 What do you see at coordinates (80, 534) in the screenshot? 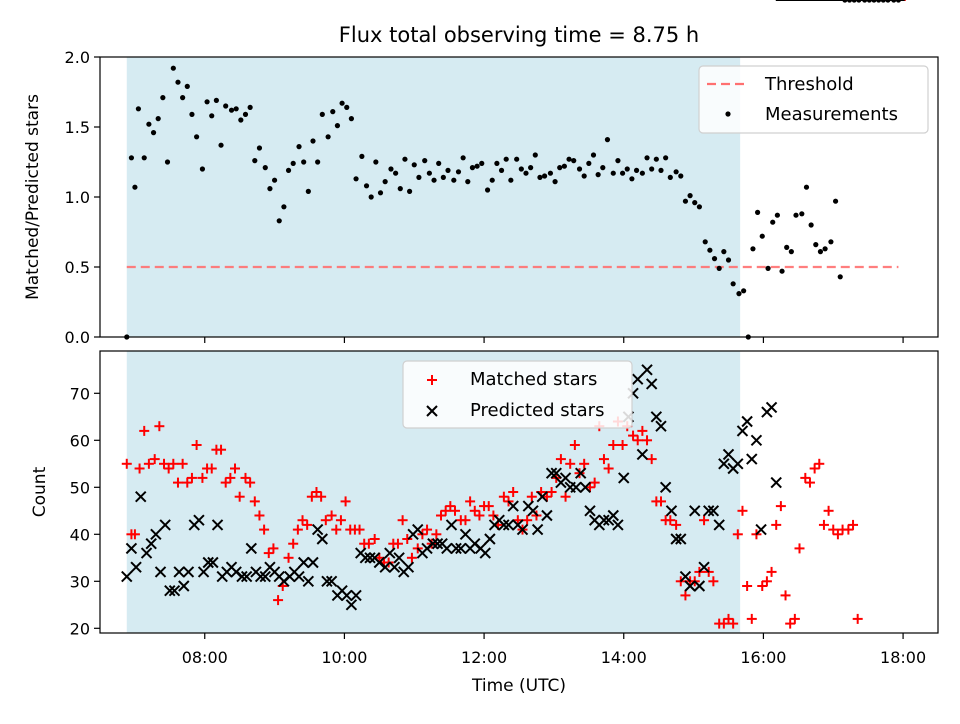
I see `y-tick-label: 40` at bounding box center [80, 534].